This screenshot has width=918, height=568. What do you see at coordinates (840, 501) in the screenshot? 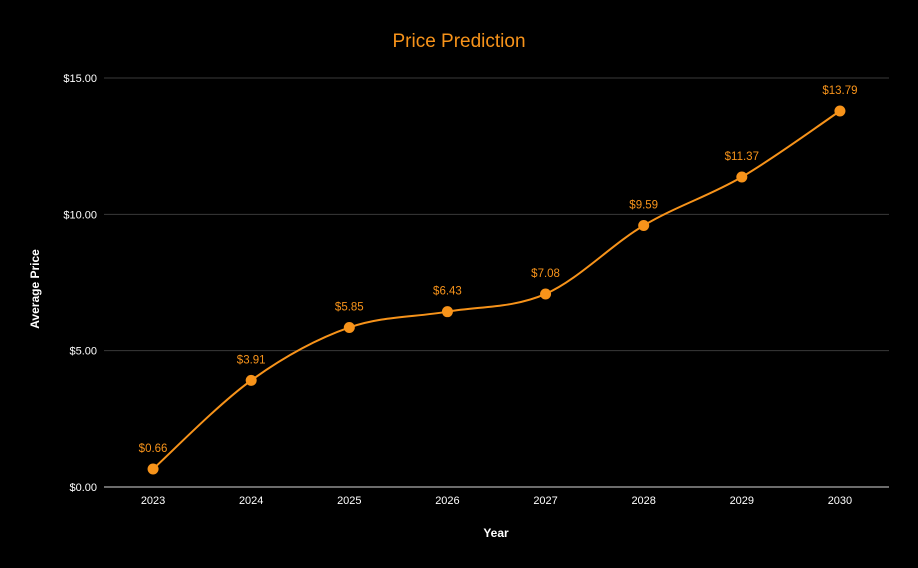
I see `x-tick-label: 2030` at bounding box center [840, 501].